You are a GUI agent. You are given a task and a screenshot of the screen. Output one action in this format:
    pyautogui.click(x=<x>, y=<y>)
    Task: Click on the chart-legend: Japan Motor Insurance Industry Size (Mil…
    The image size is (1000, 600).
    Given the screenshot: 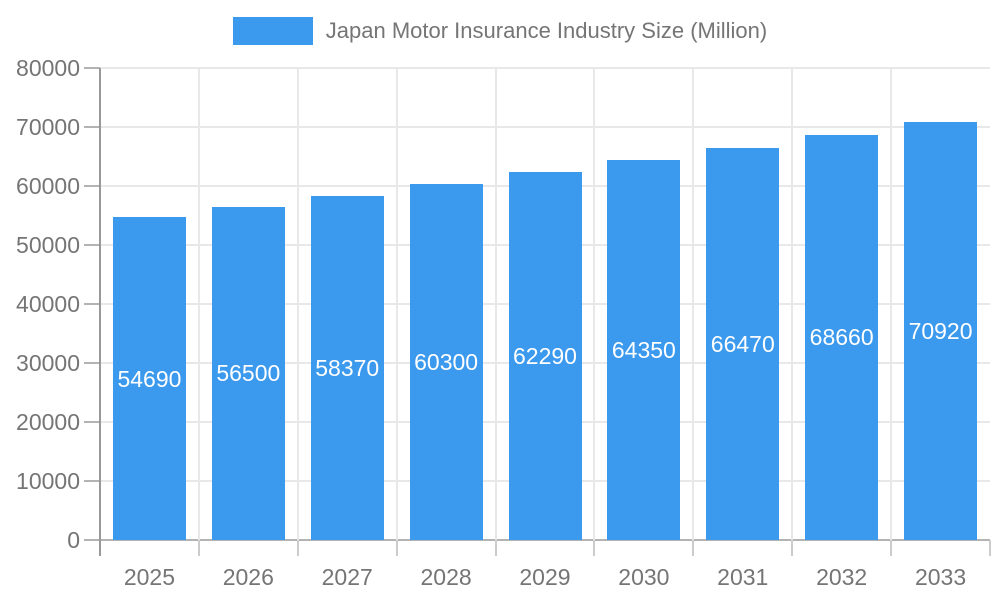 What is the action you would take?
    pyautogui.click(x=500, y=31)
    